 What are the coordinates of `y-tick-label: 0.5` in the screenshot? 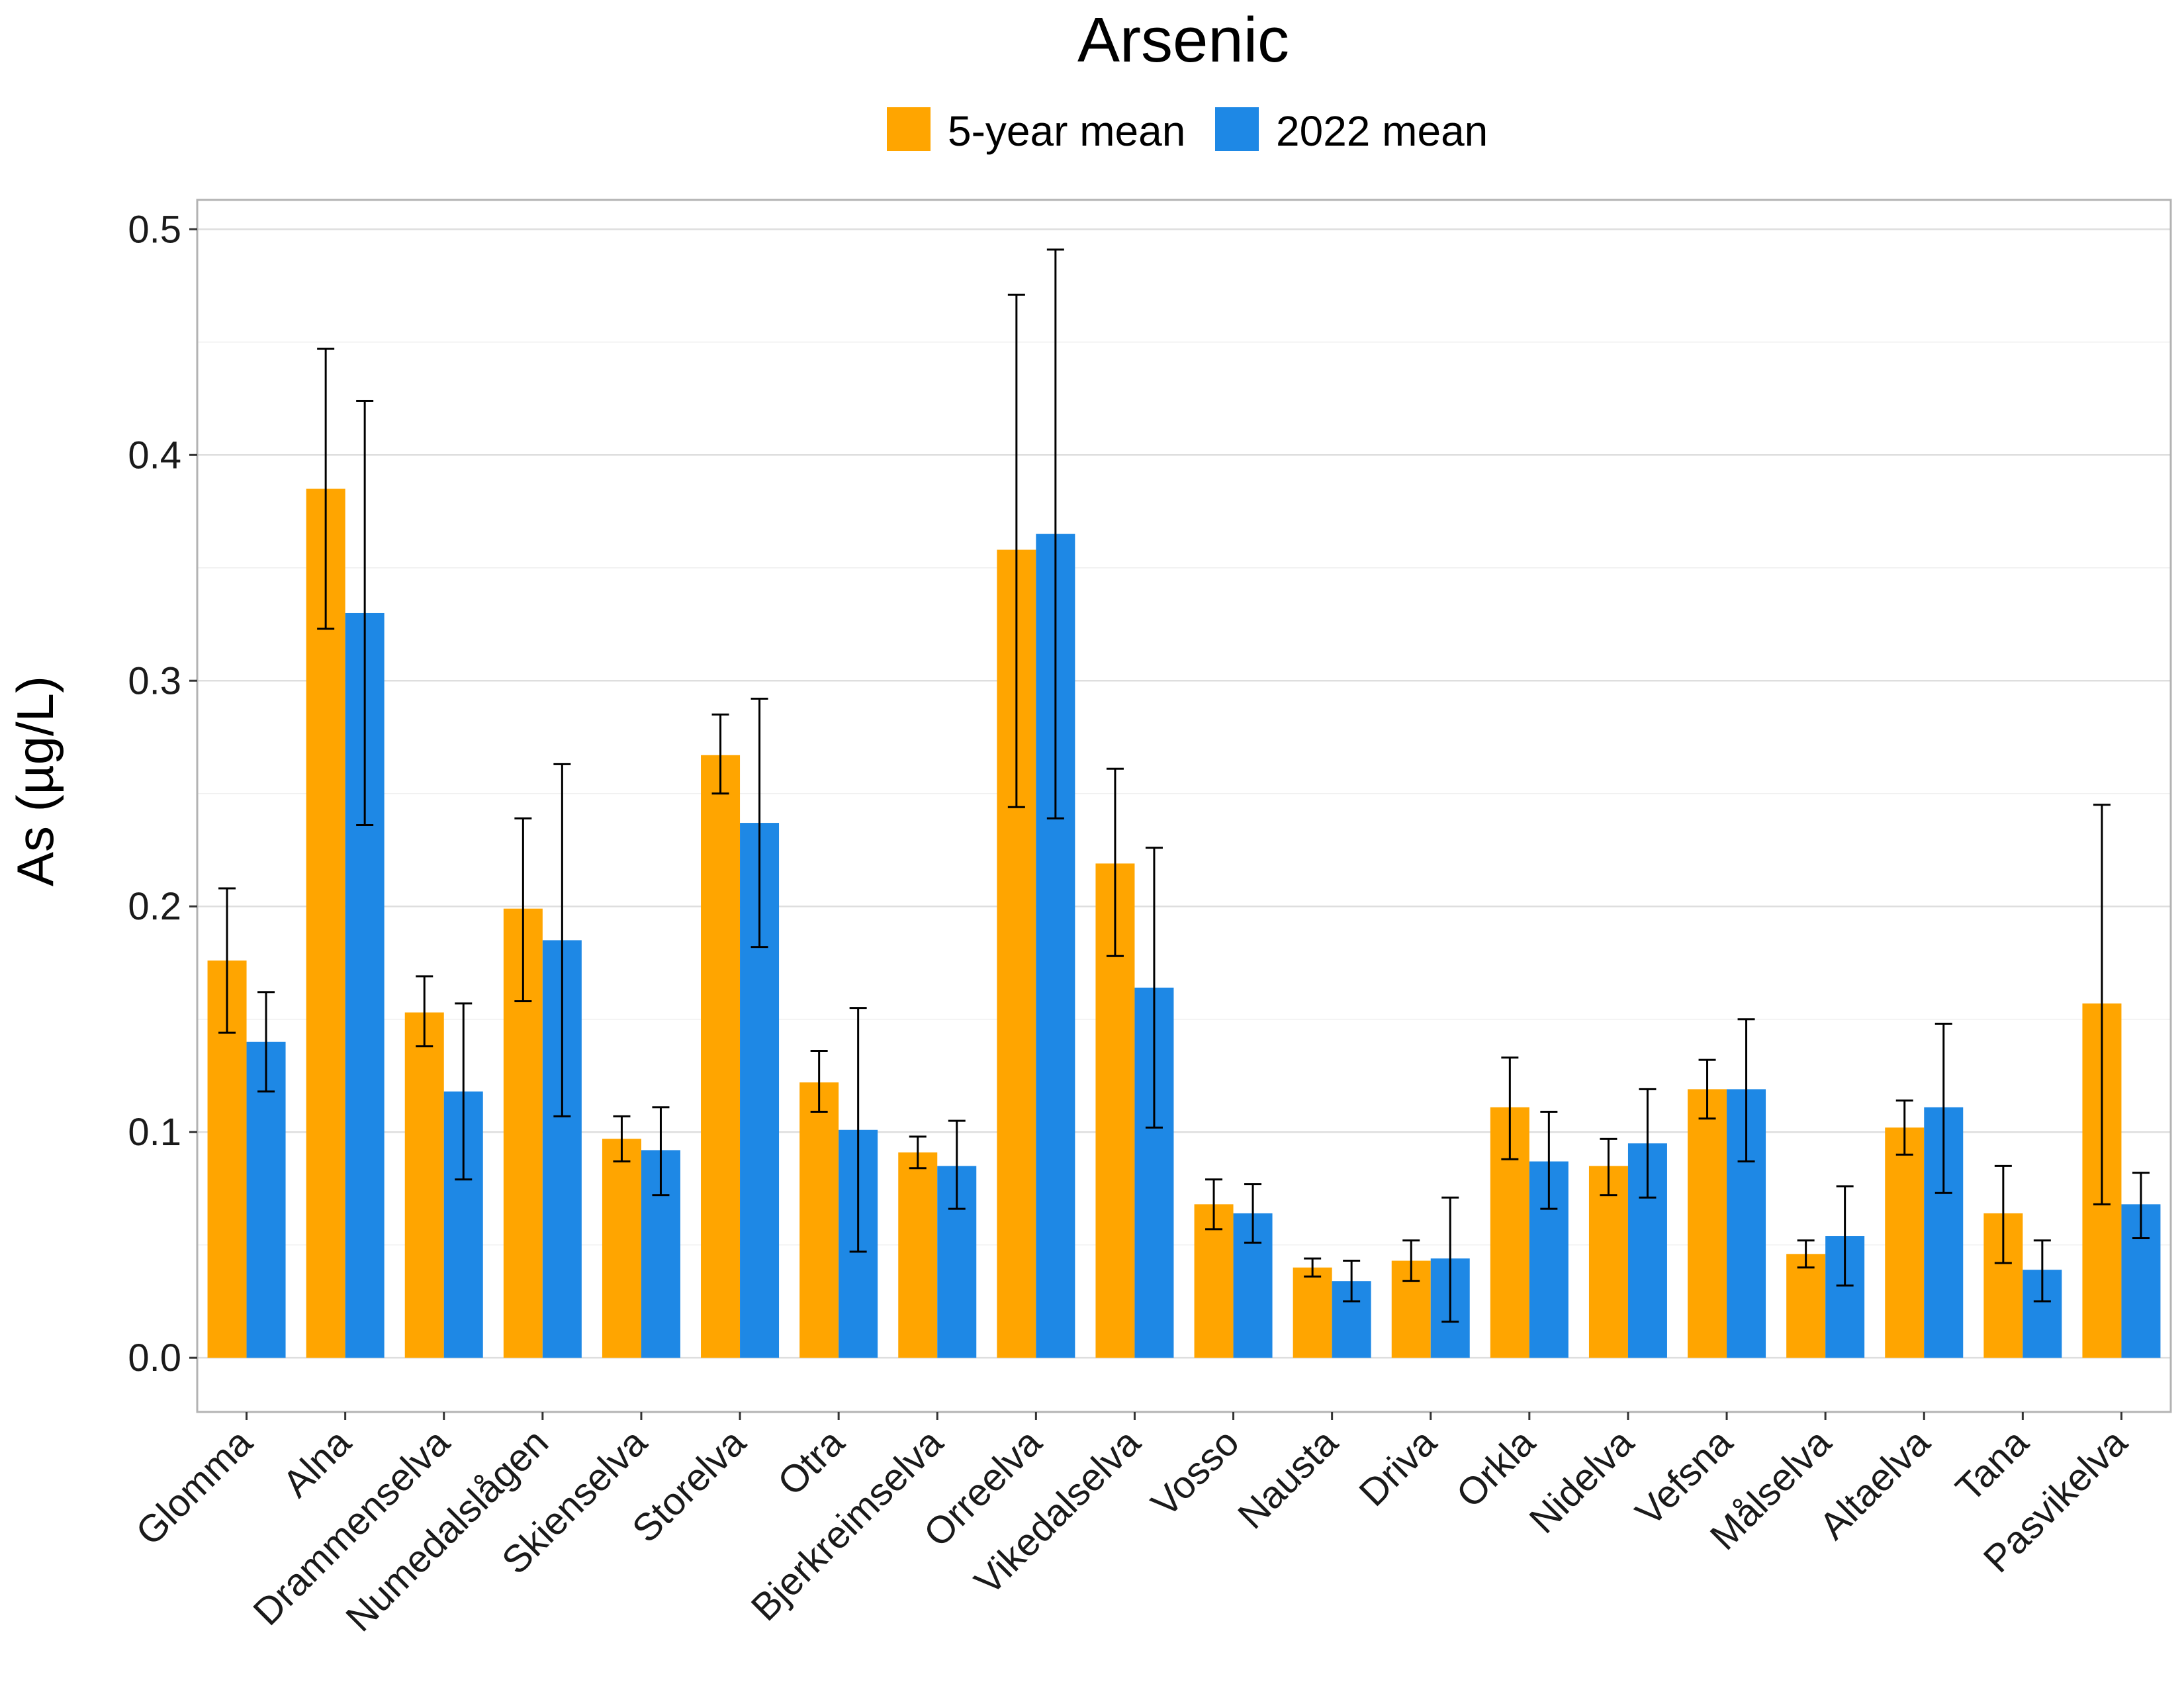 It's located at (154, 229).